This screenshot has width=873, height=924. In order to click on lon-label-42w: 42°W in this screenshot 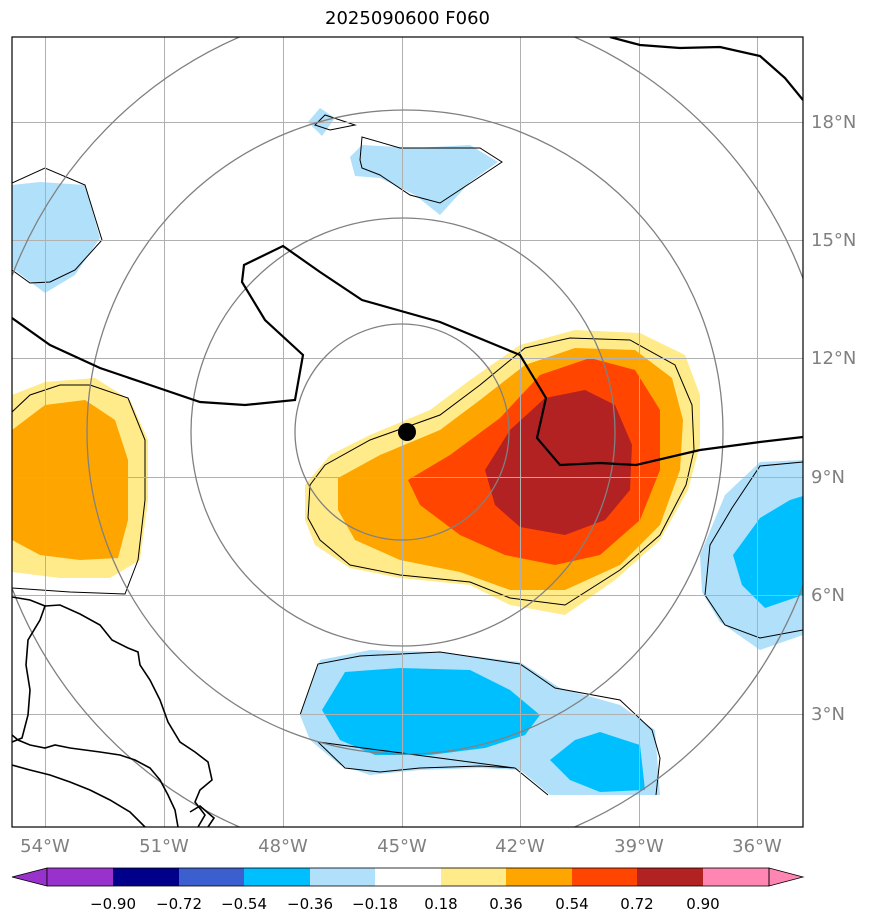, I will do `click(520, 846)`.